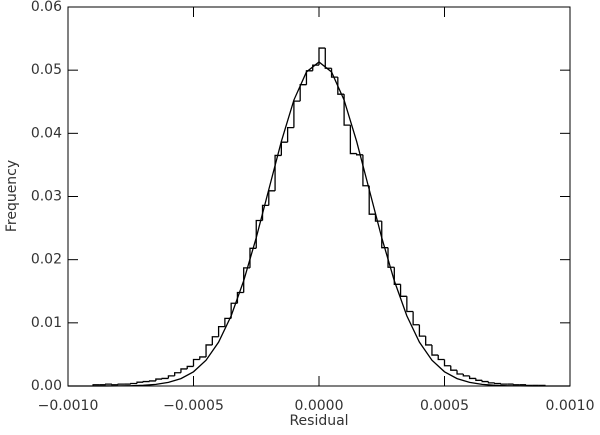 The height and width of the screenshot is (435, 600). Describe the element at coordinates (444, 406) in the screenshot. I see `x-tick-label: 0.0005` at that location.